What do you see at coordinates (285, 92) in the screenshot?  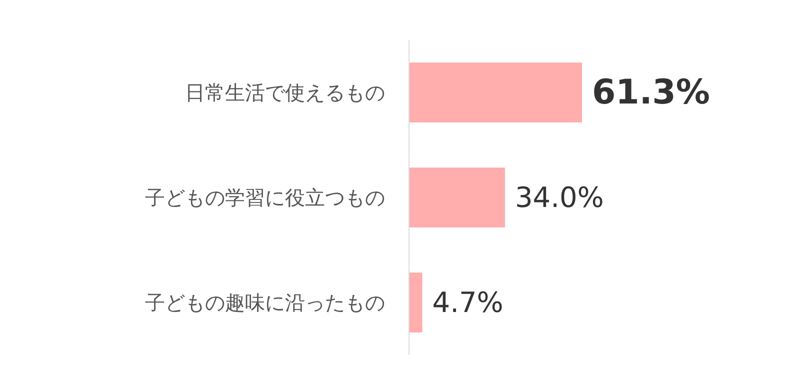 I see `y-tick-label: 日常生活で使えるもの` at bounding box center [285, 92].